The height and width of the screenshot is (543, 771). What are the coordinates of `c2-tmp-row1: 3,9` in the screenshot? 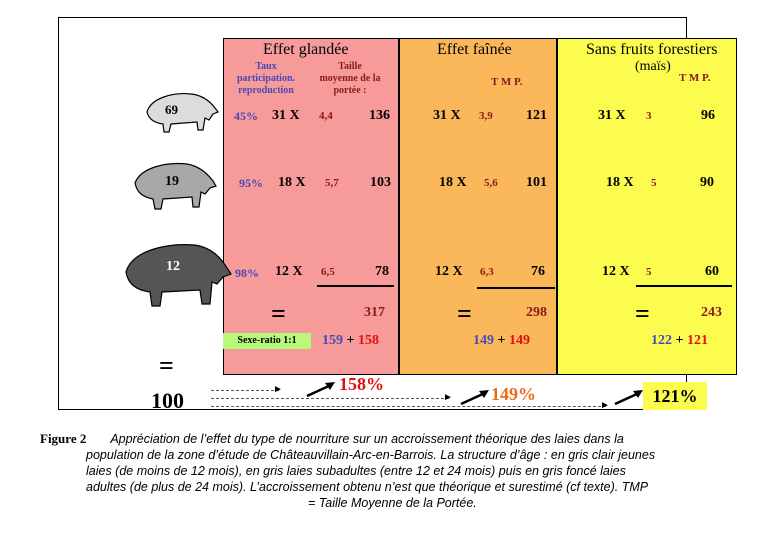 It's located at (486, 116).